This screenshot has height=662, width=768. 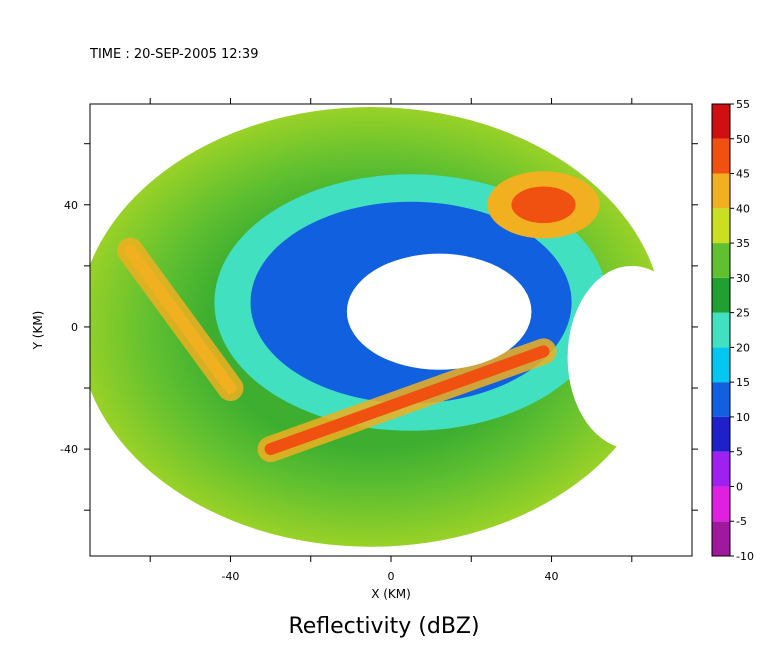 I want to click on y-tick-label: 0, so click(x=74, y=327).